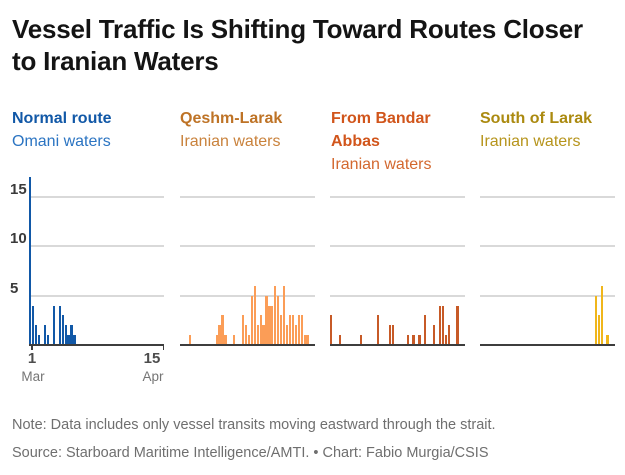 The height and width of the screenshot is (475, 625). What do you see at coordinates (32, 348) in the screenshot?
I see `x-axis-tick-mark-start` at bounding box center [32, 348].